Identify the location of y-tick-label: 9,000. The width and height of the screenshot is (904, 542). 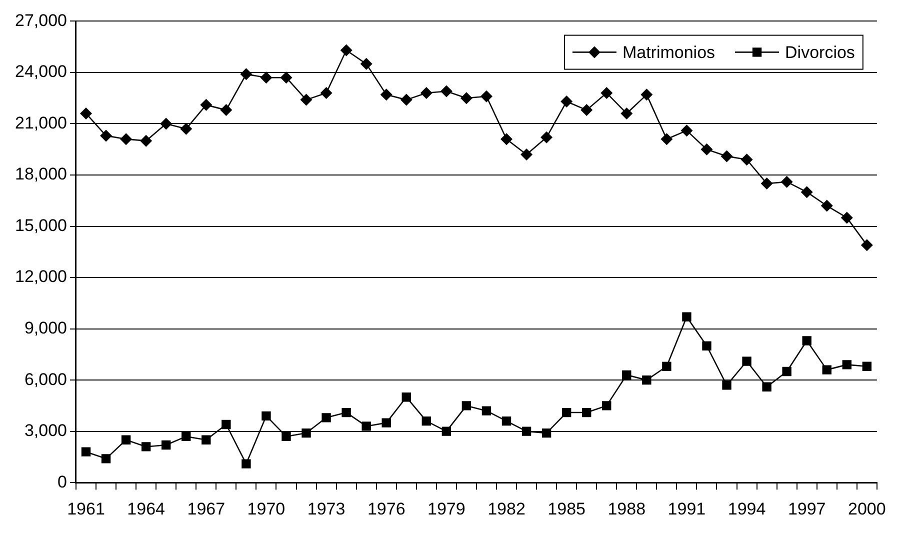
(45, 328).